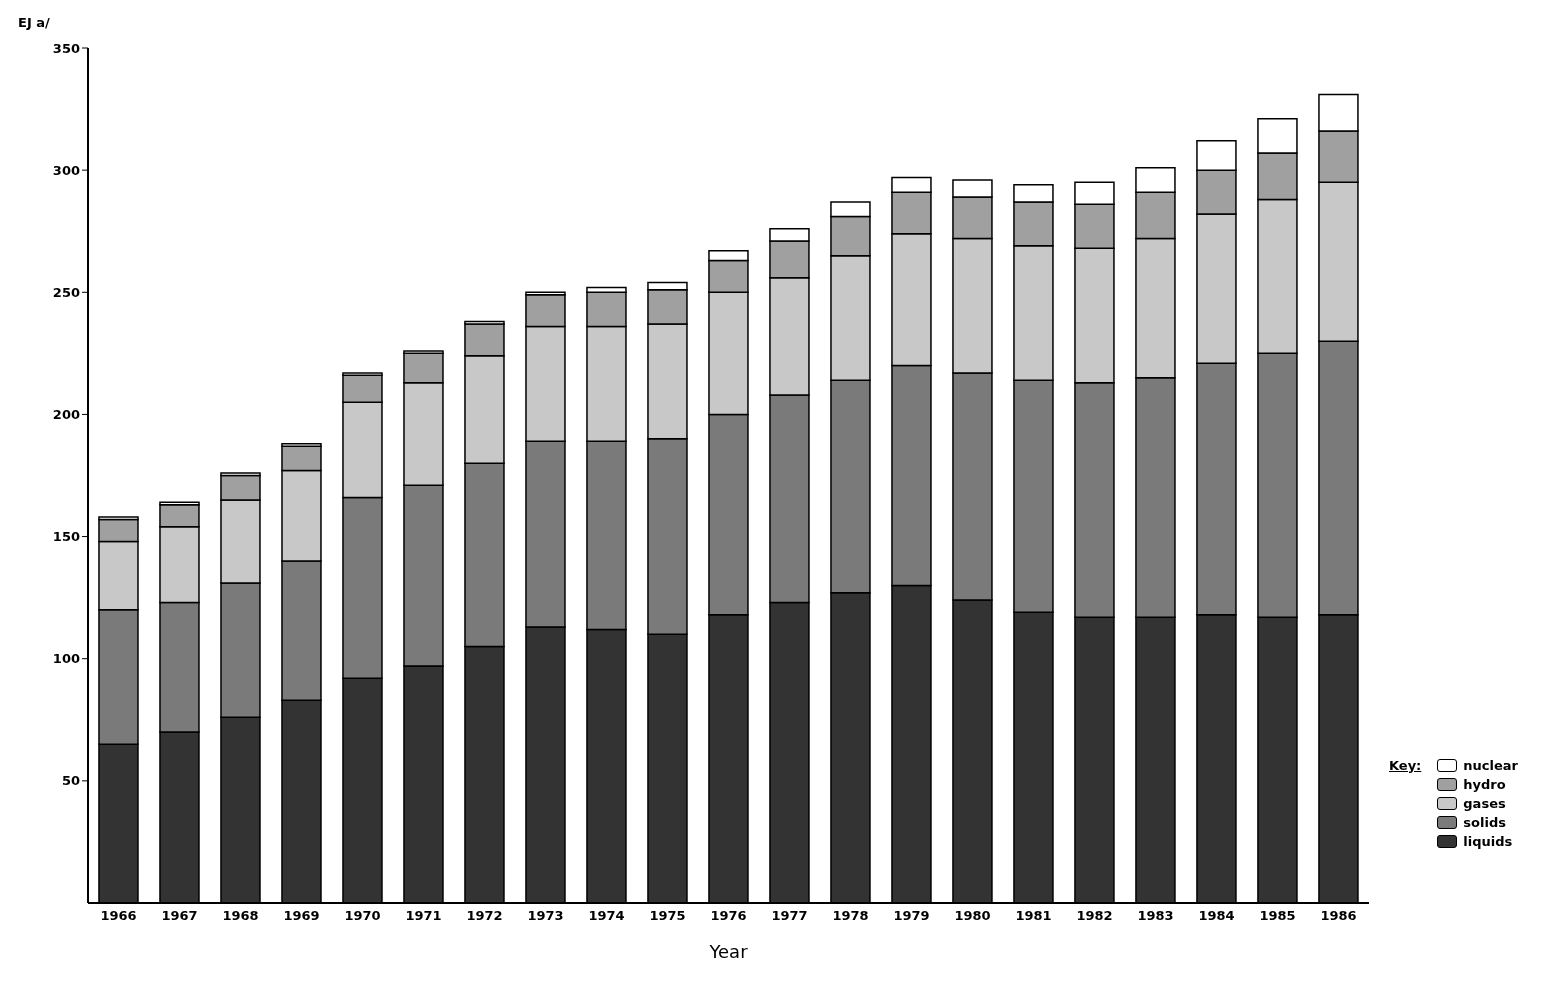 Image resolution: width=1542 pixels, height=1007 pixels. What do you see at coordinates (240, 916) in the screenshot?
I see `x-tick-label: 1968` at bounding box center [240, 916].